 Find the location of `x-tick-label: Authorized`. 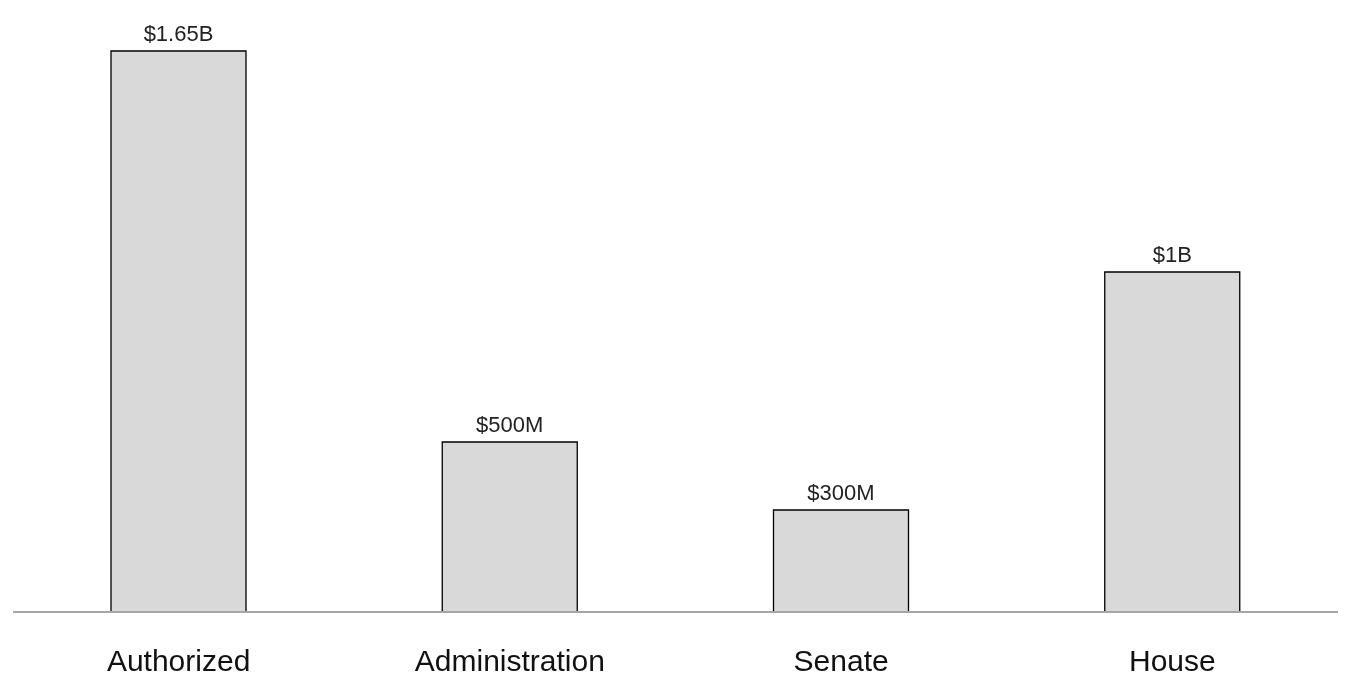

x-tick-label: Authorized is located at coordinates (178, 661).